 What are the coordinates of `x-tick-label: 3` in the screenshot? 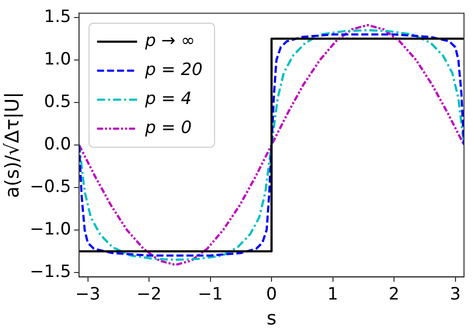 It's located at (455, 294).